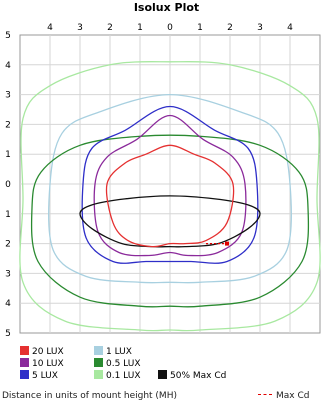  Describe the element at coordinates (48, 364) in the screenshot. I see `legend-label: 10 LUX` at that location.